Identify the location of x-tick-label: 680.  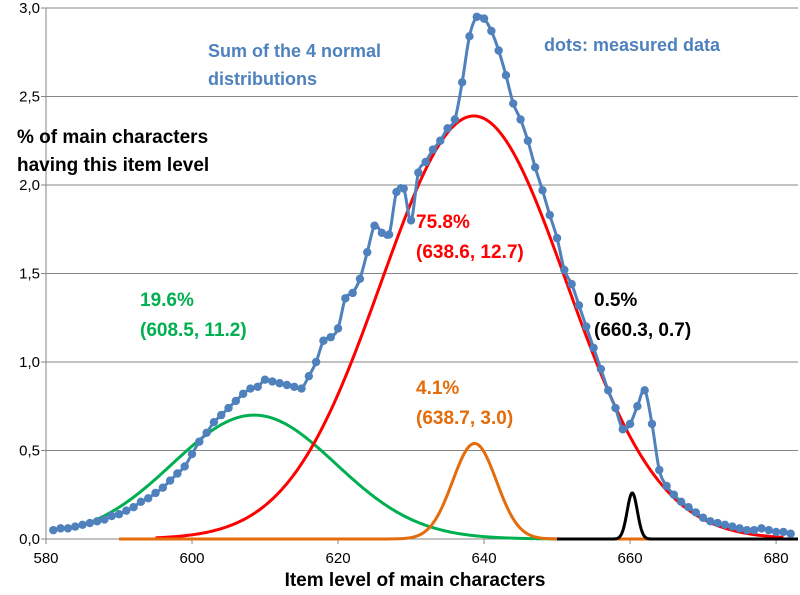
(776, 558).